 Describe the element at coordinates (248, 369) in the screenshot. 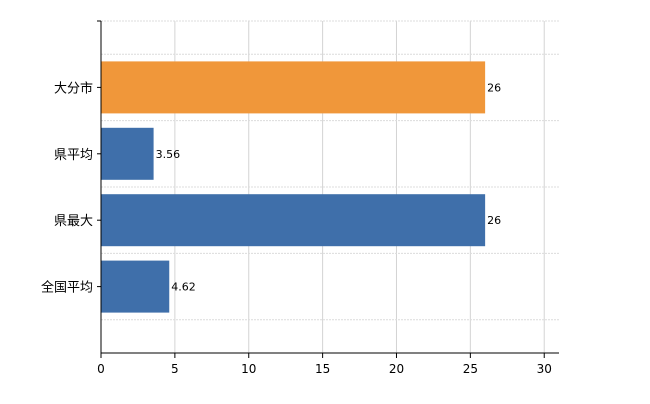

I see `x-tick-label: 10` at that location.